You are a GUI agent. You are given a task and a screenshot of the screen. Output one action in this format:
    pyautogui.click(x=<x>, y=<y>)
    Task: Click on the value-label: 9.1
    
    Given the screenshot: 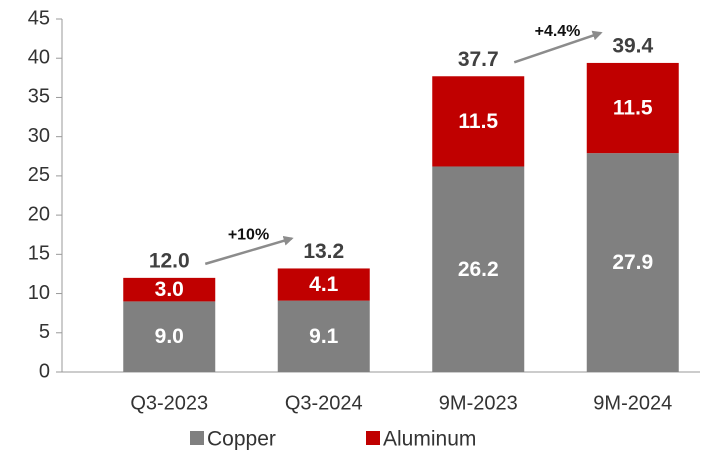 What is the action you would take?
    pyautogui.click(x=324, y=336)
    